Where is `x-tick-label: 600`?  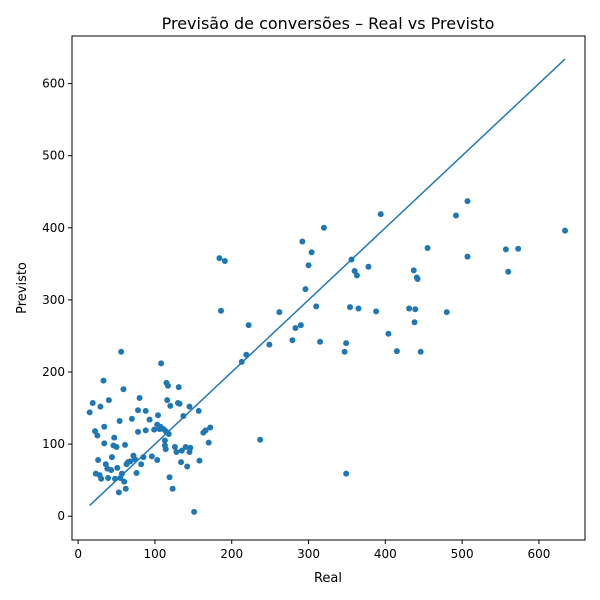
x-tick-label: 600 is located at coordinates (538, 554).